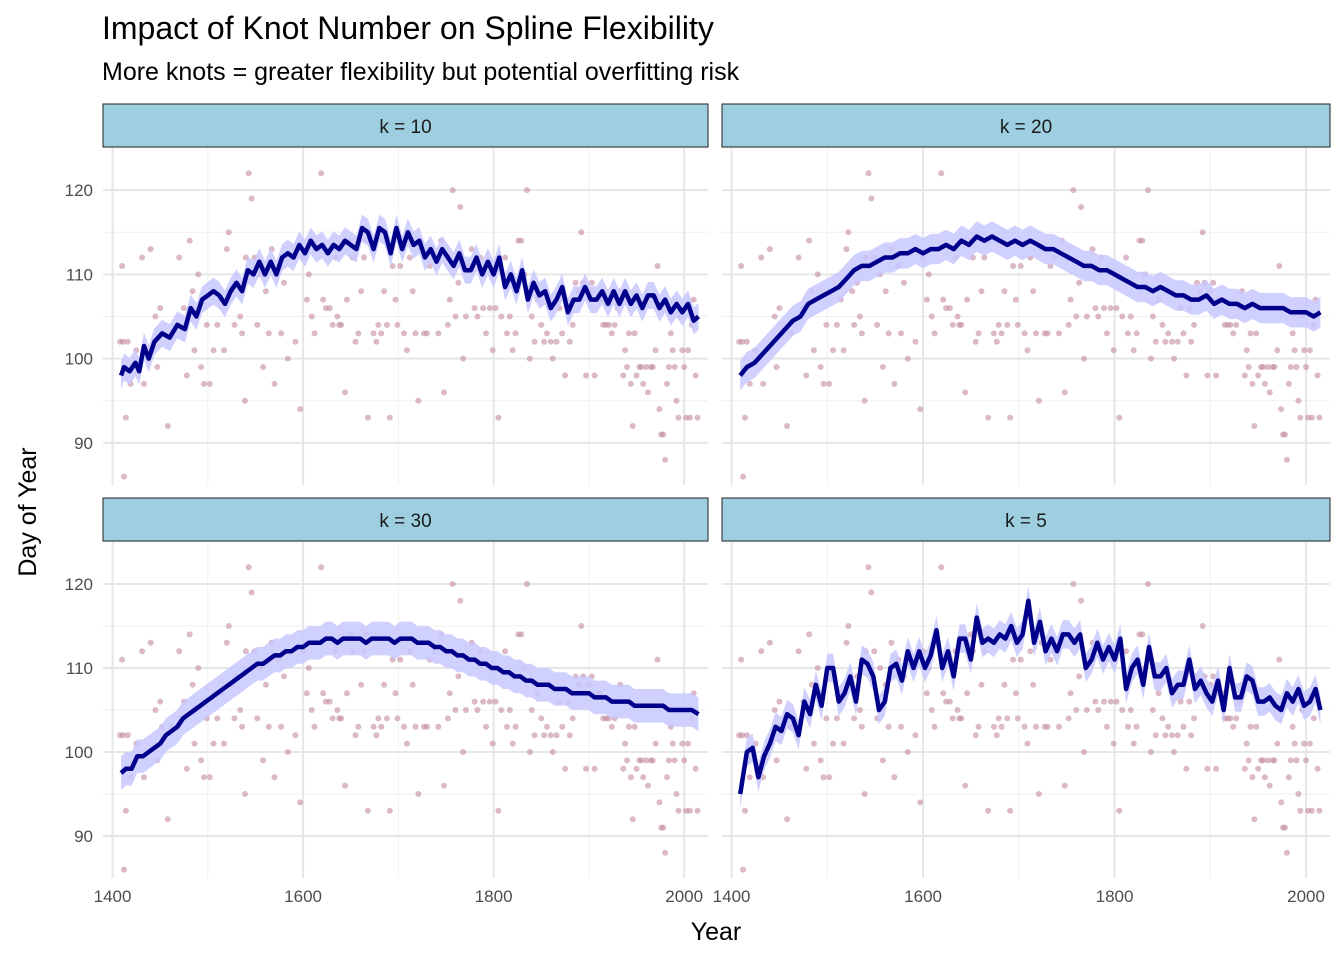  I want to click on y-tick-label: 110, so click(79, 668).